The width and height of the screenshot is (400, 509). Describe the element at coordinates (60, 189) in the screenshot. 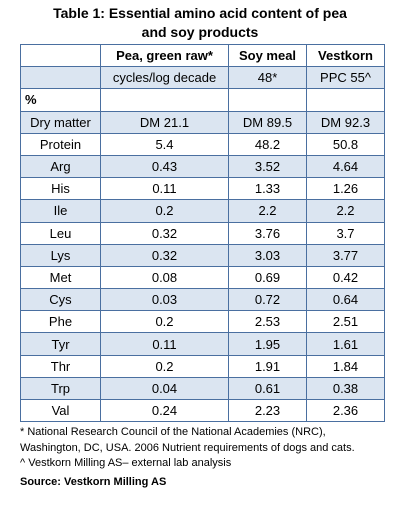

I see `row-label-cell: His` at that location.